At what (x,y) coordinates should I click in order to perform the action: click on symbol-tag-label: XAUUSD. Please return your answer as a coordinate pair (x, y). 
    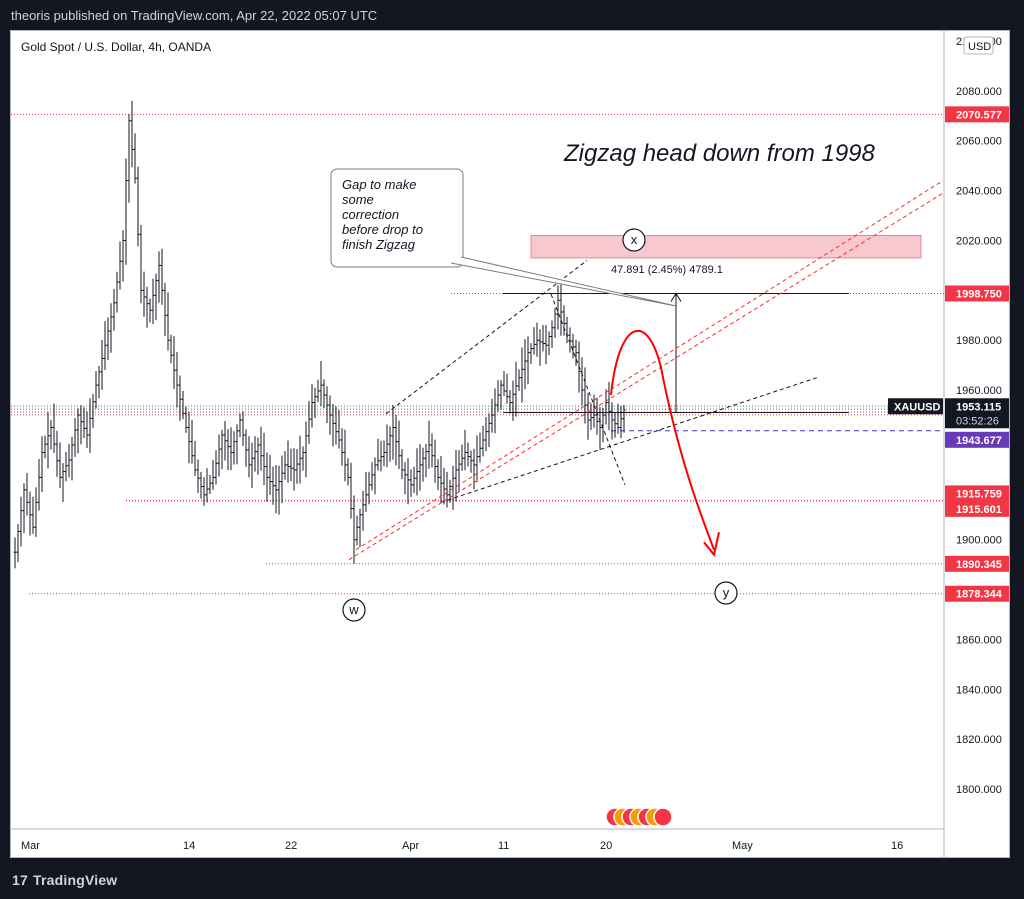
    Looking at the image, I should click on (917, 407).